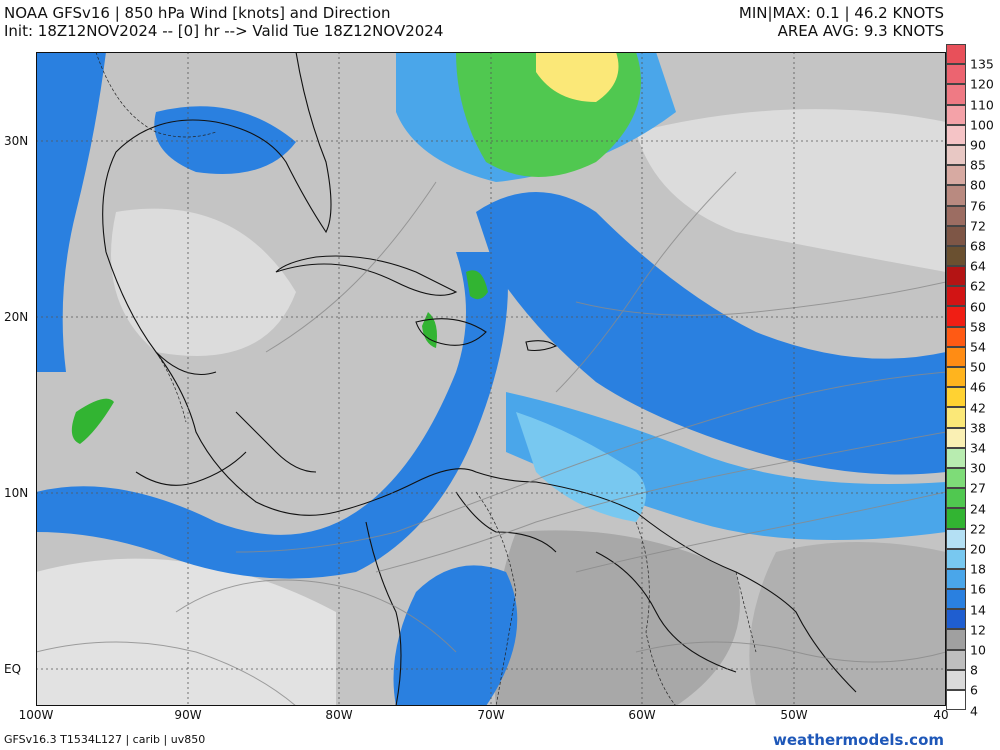 The width and height of the screenshot is (1000, 750). What do you see at coordinates (978, 145) in the screenshot?
I see `colorbar-label: 90` at bounding box center [978, 145].